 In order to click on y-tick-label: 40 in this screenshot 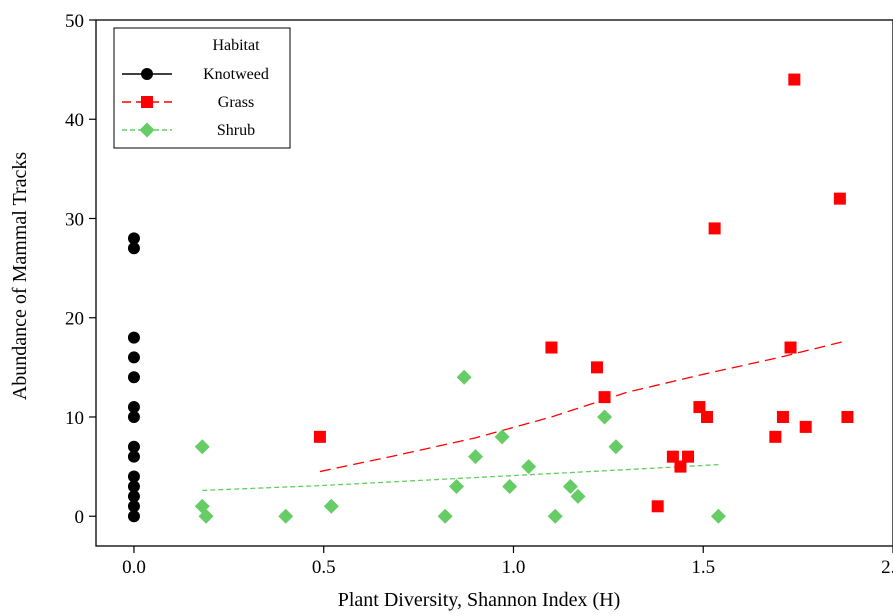, I will do `click(74, 120)`.